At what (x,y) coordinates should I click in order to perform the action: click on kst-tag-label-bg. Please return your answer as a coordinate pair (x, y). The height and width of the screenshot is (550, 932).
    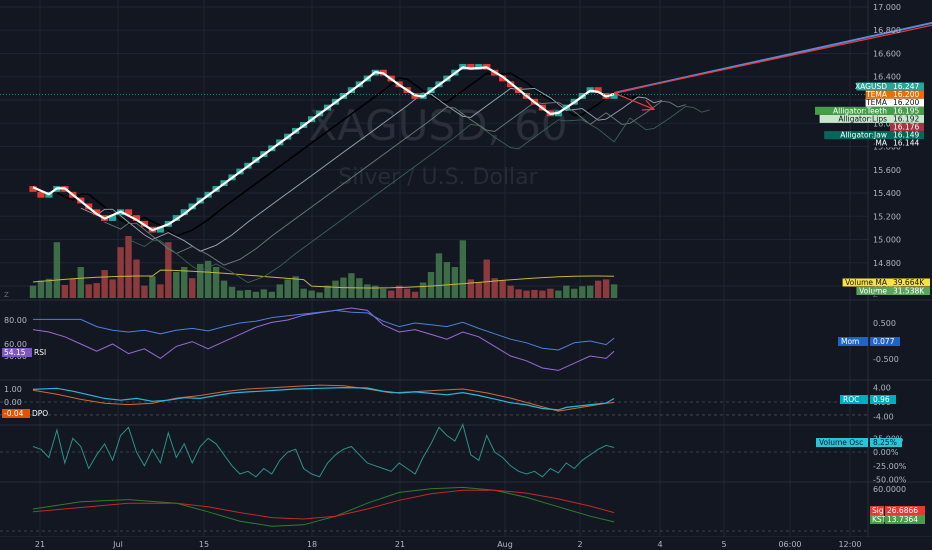
    Looking at the image, I should click on (877, 510).